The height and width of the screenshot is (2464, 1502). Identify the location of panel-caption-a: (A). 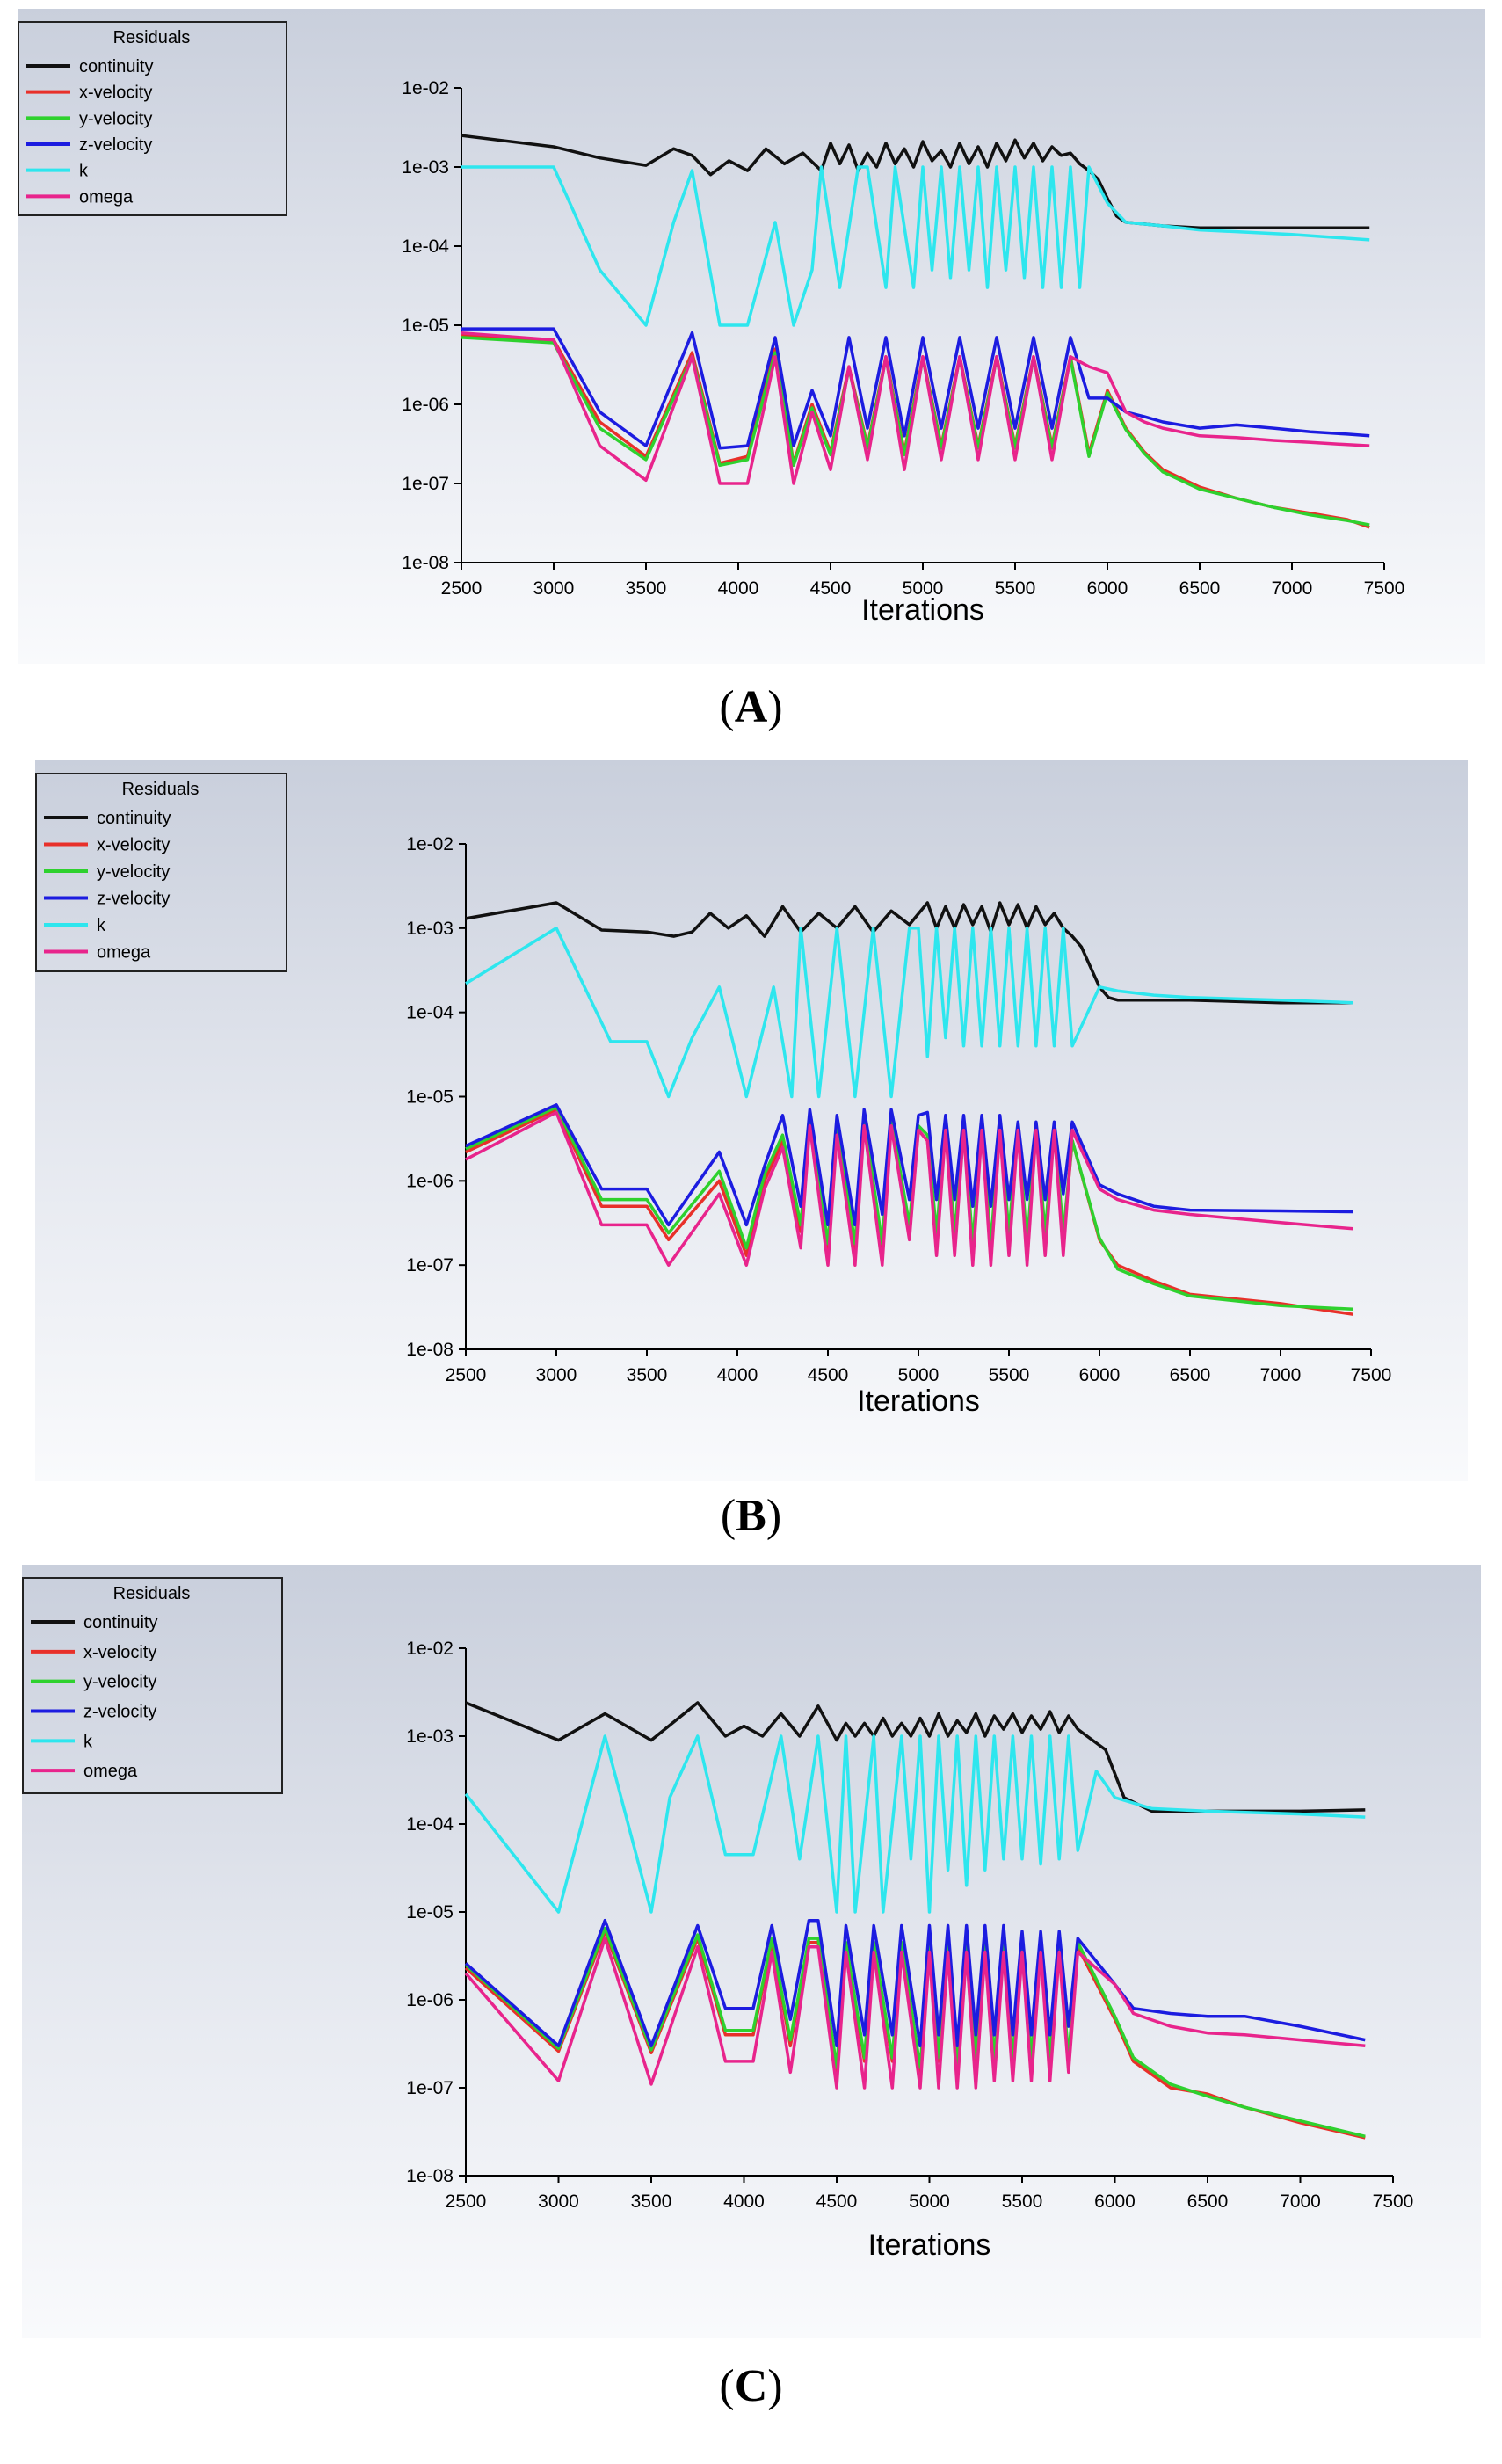
(751, 707).